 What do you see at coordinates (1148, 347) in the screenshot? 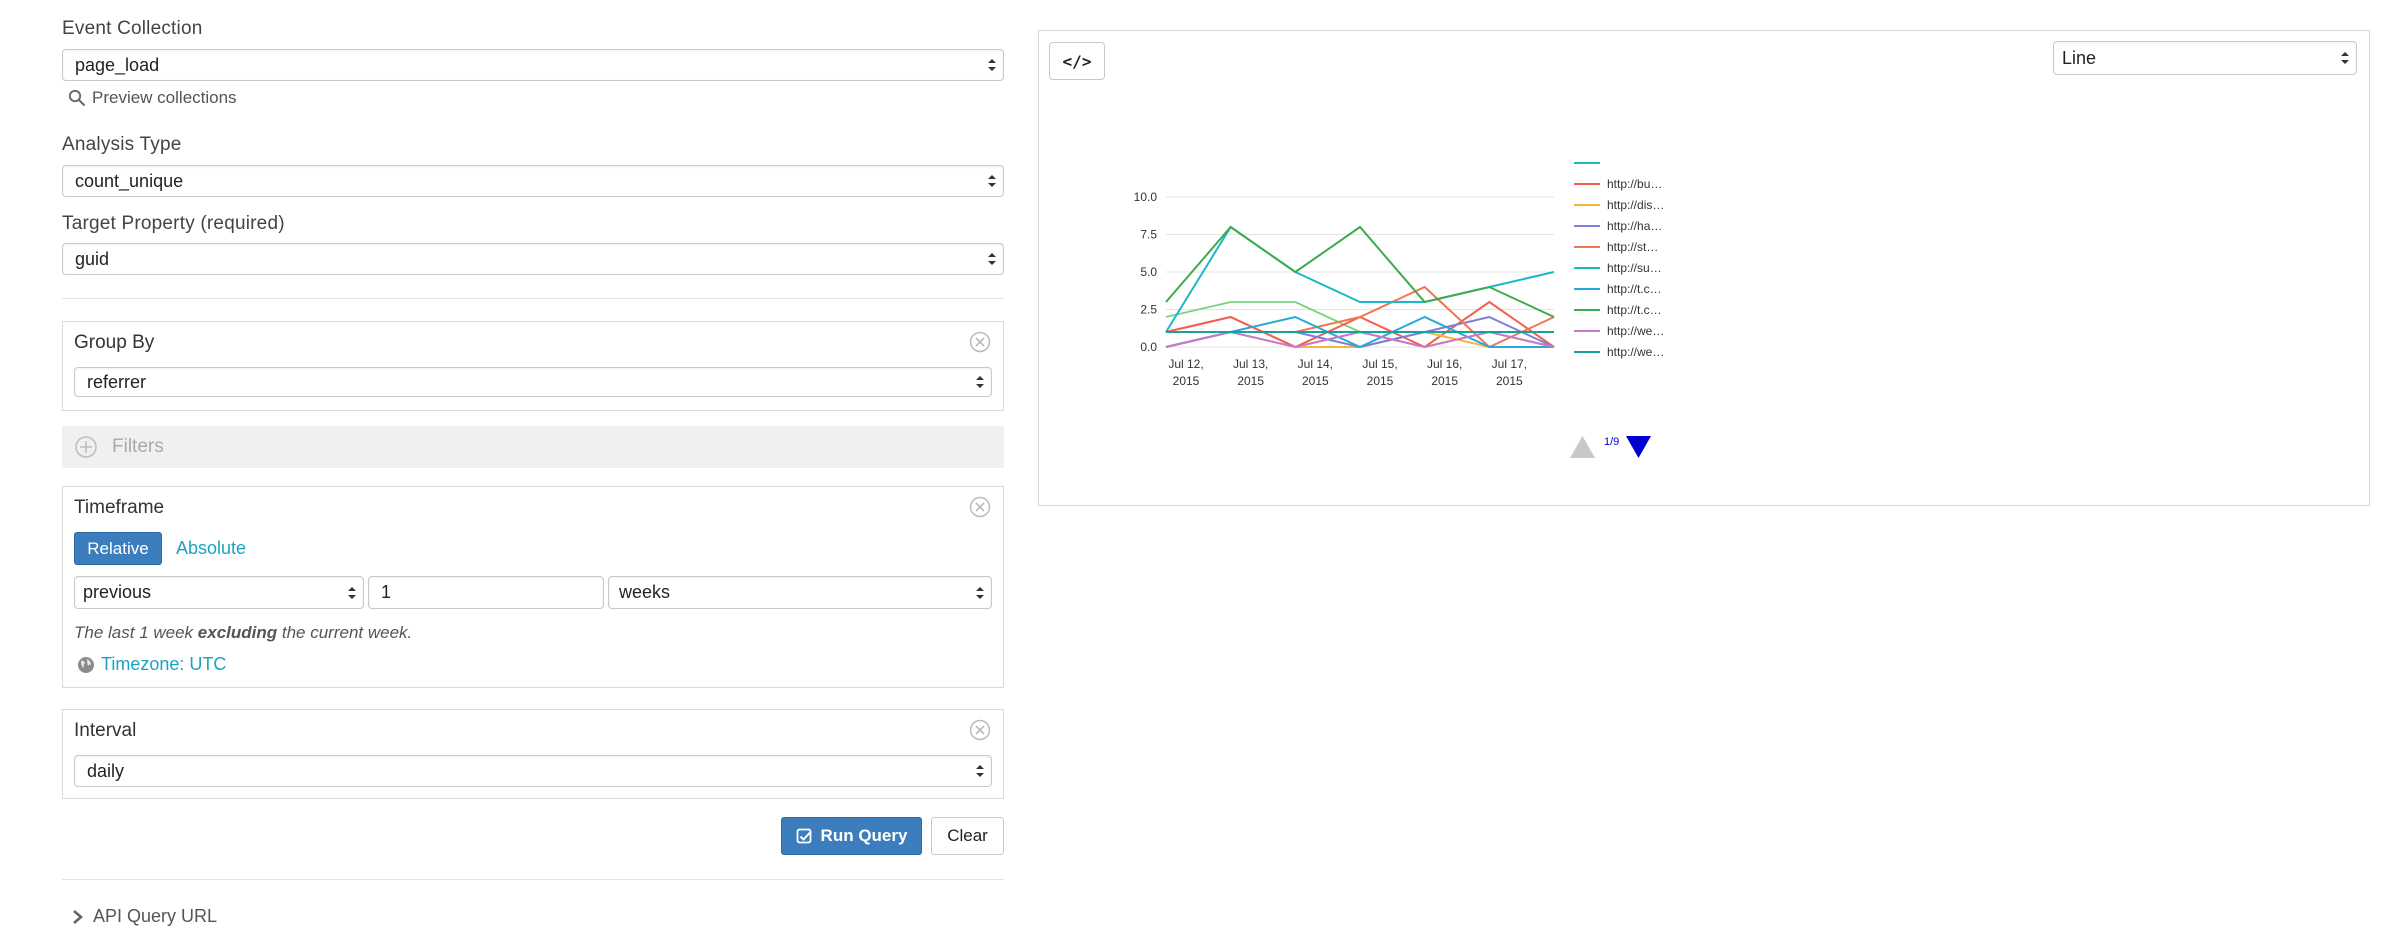
I see `y-tick-label: 0.0` at bounding box center [1148, 347].